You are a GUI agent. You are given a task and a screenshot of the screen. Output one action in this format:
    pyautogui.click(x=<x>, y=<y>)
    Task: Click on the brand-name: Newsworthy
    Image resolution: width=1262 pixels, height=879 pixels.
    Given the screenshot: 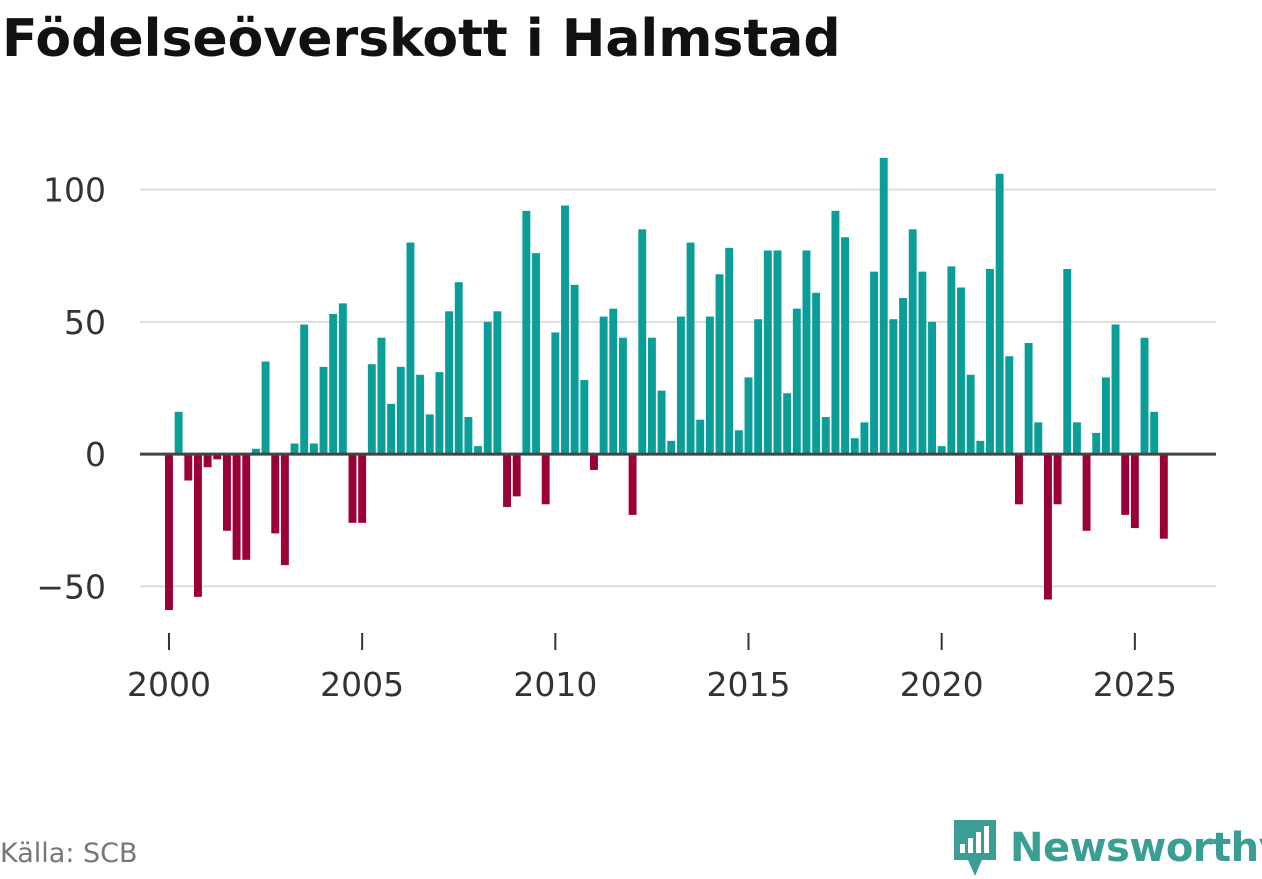 What is the action you would take?
    pyautogui.click(x=1136, y=848)
    